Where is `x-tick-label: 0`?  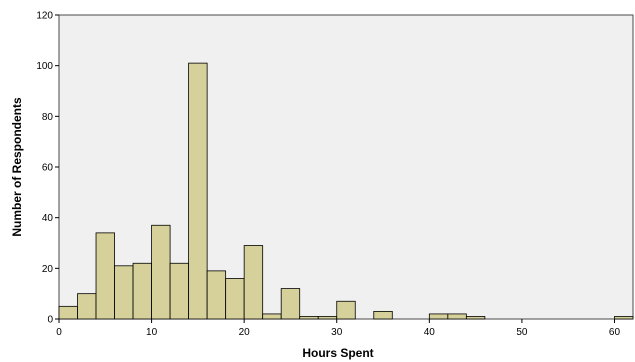
x-tick-label: 0 is located at coordinates (59, 332).